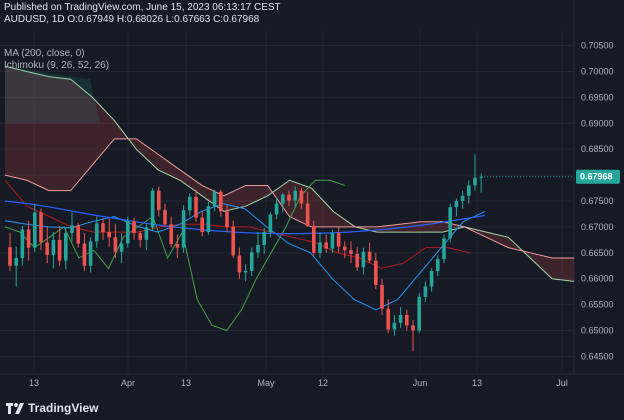  Describe the element at coordinates (597, 305) in the screenshot. I see `price-tick-label: 0.65500` at that location.